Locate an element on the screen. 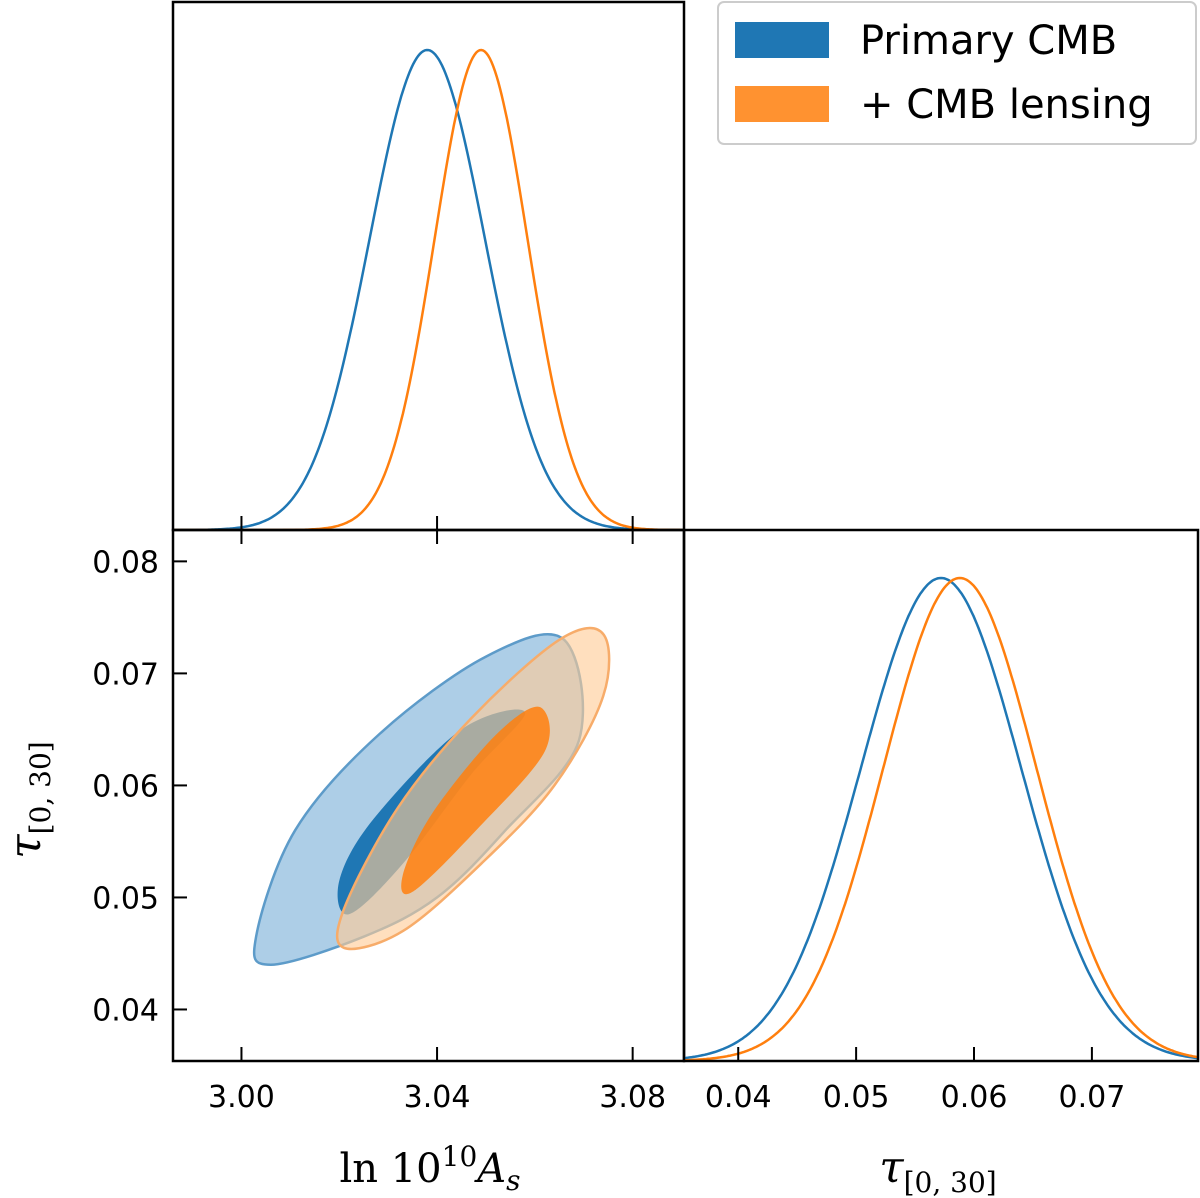 This screenshot has width=1200, height=1198. tau-y-tick-label: 0.07 is located at coordinates (125, 674).